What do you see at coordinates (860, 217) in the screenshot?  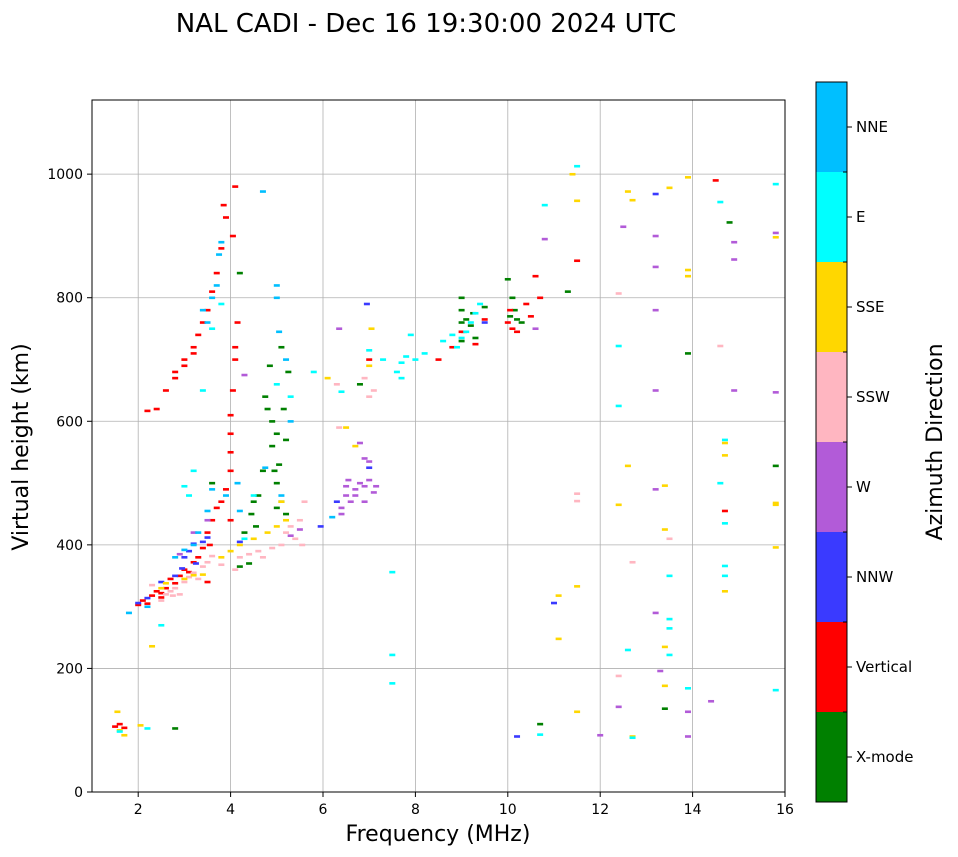 I see `colorbar-tick-label: E` at bounding box center [860, 217].